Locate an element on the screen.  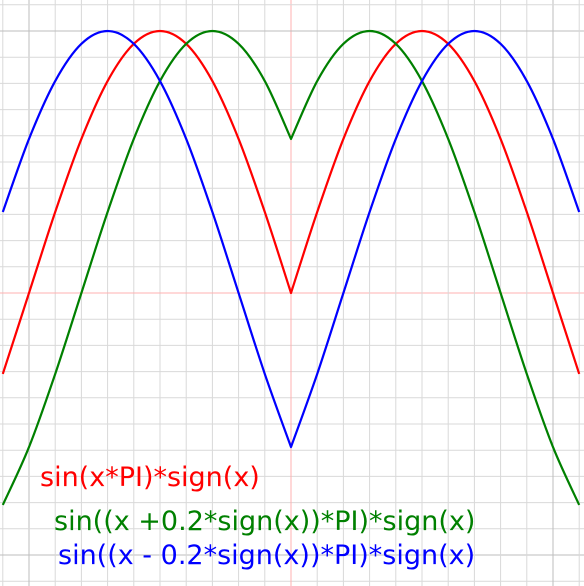
legend-label-green: sin((x +0.2*sign(x))*PI)*sign(x) is located at coordinates (264, 521).